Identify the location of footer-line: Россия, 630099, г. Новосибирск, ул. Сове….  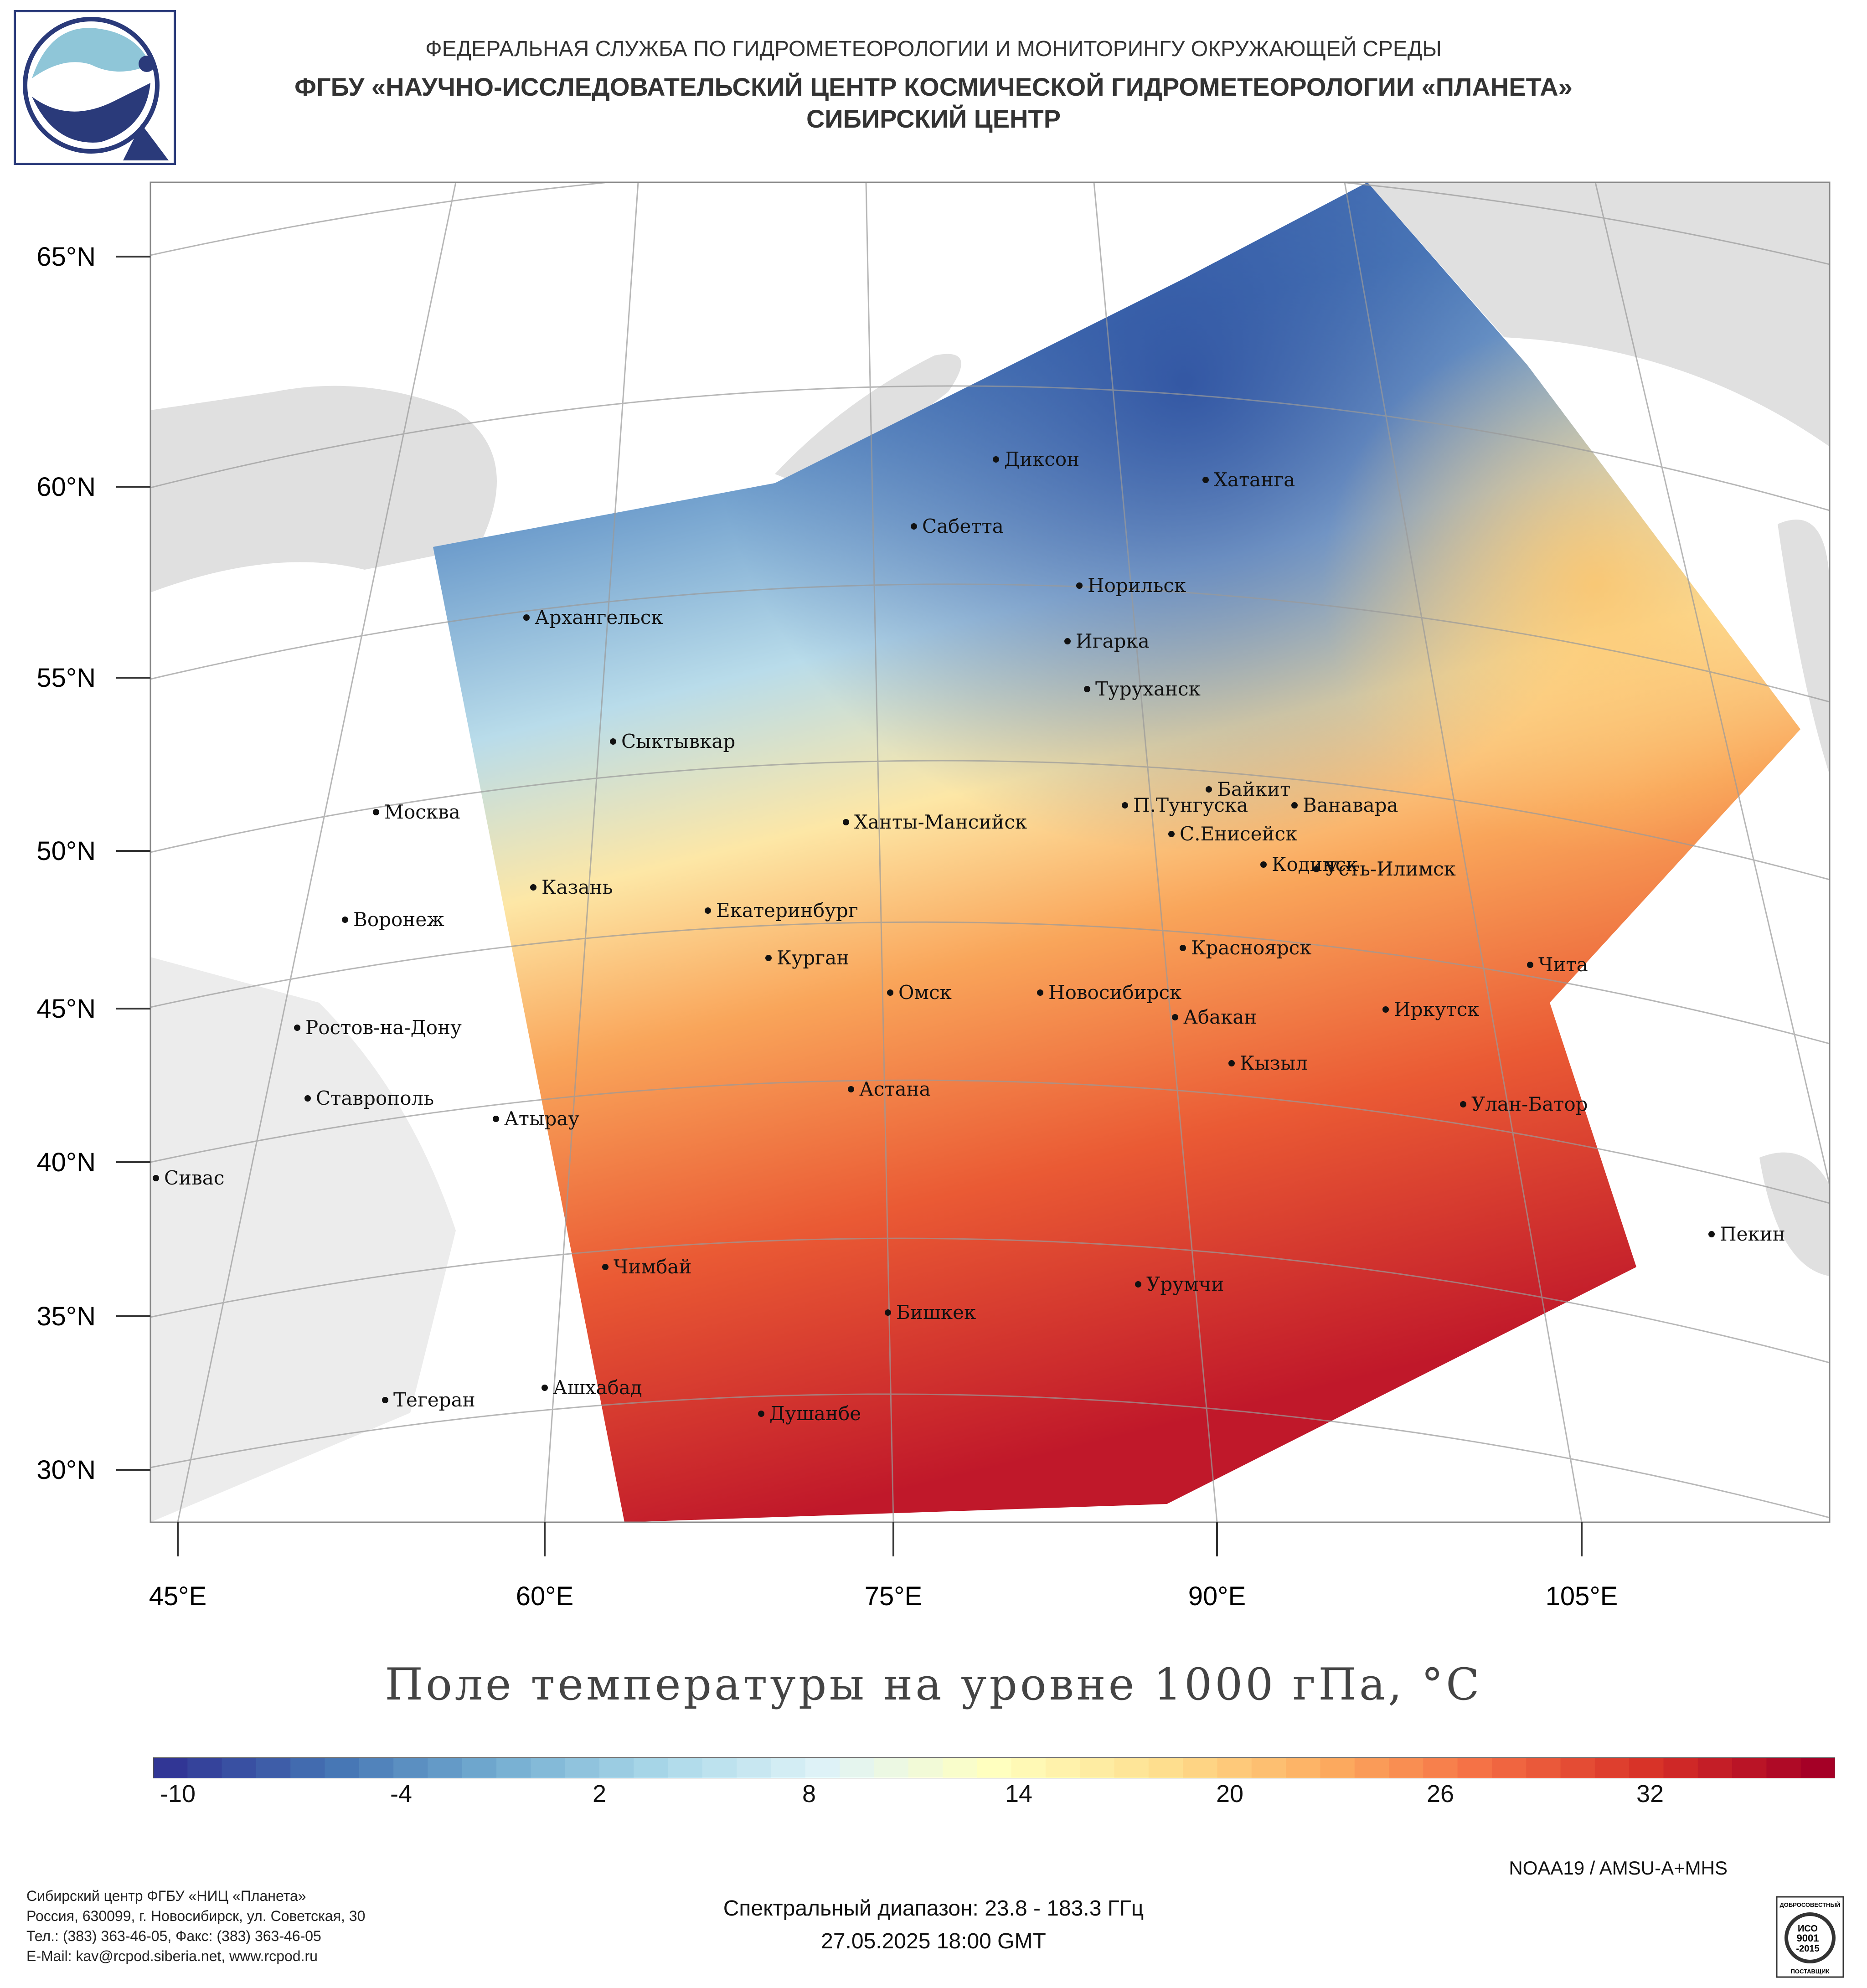
(196, 1916).